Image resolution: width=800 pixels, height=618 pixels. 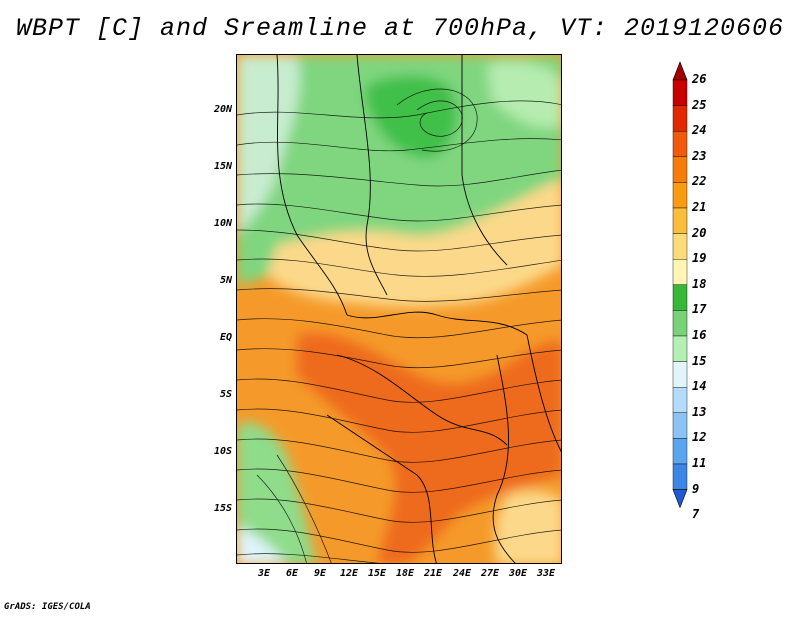 What do you see at coordinates (696, 488) in the screenshot?
I see `colorbar-label: 9` at bounding box center [696, 488].